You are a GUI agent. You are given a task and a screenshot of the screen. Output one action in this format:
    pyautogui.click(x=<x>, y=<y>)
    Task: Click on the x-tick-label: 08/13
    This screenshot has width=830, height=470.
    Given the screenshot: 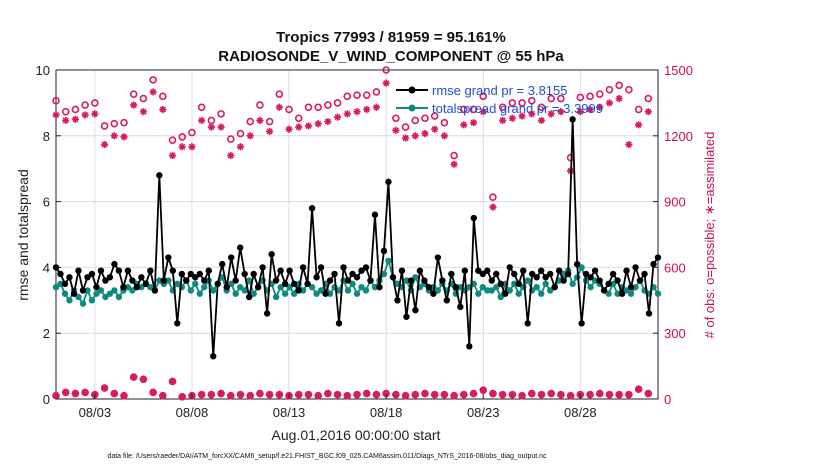 What is the action you would take?
    pyautogui.click(x=289, y=412)
    